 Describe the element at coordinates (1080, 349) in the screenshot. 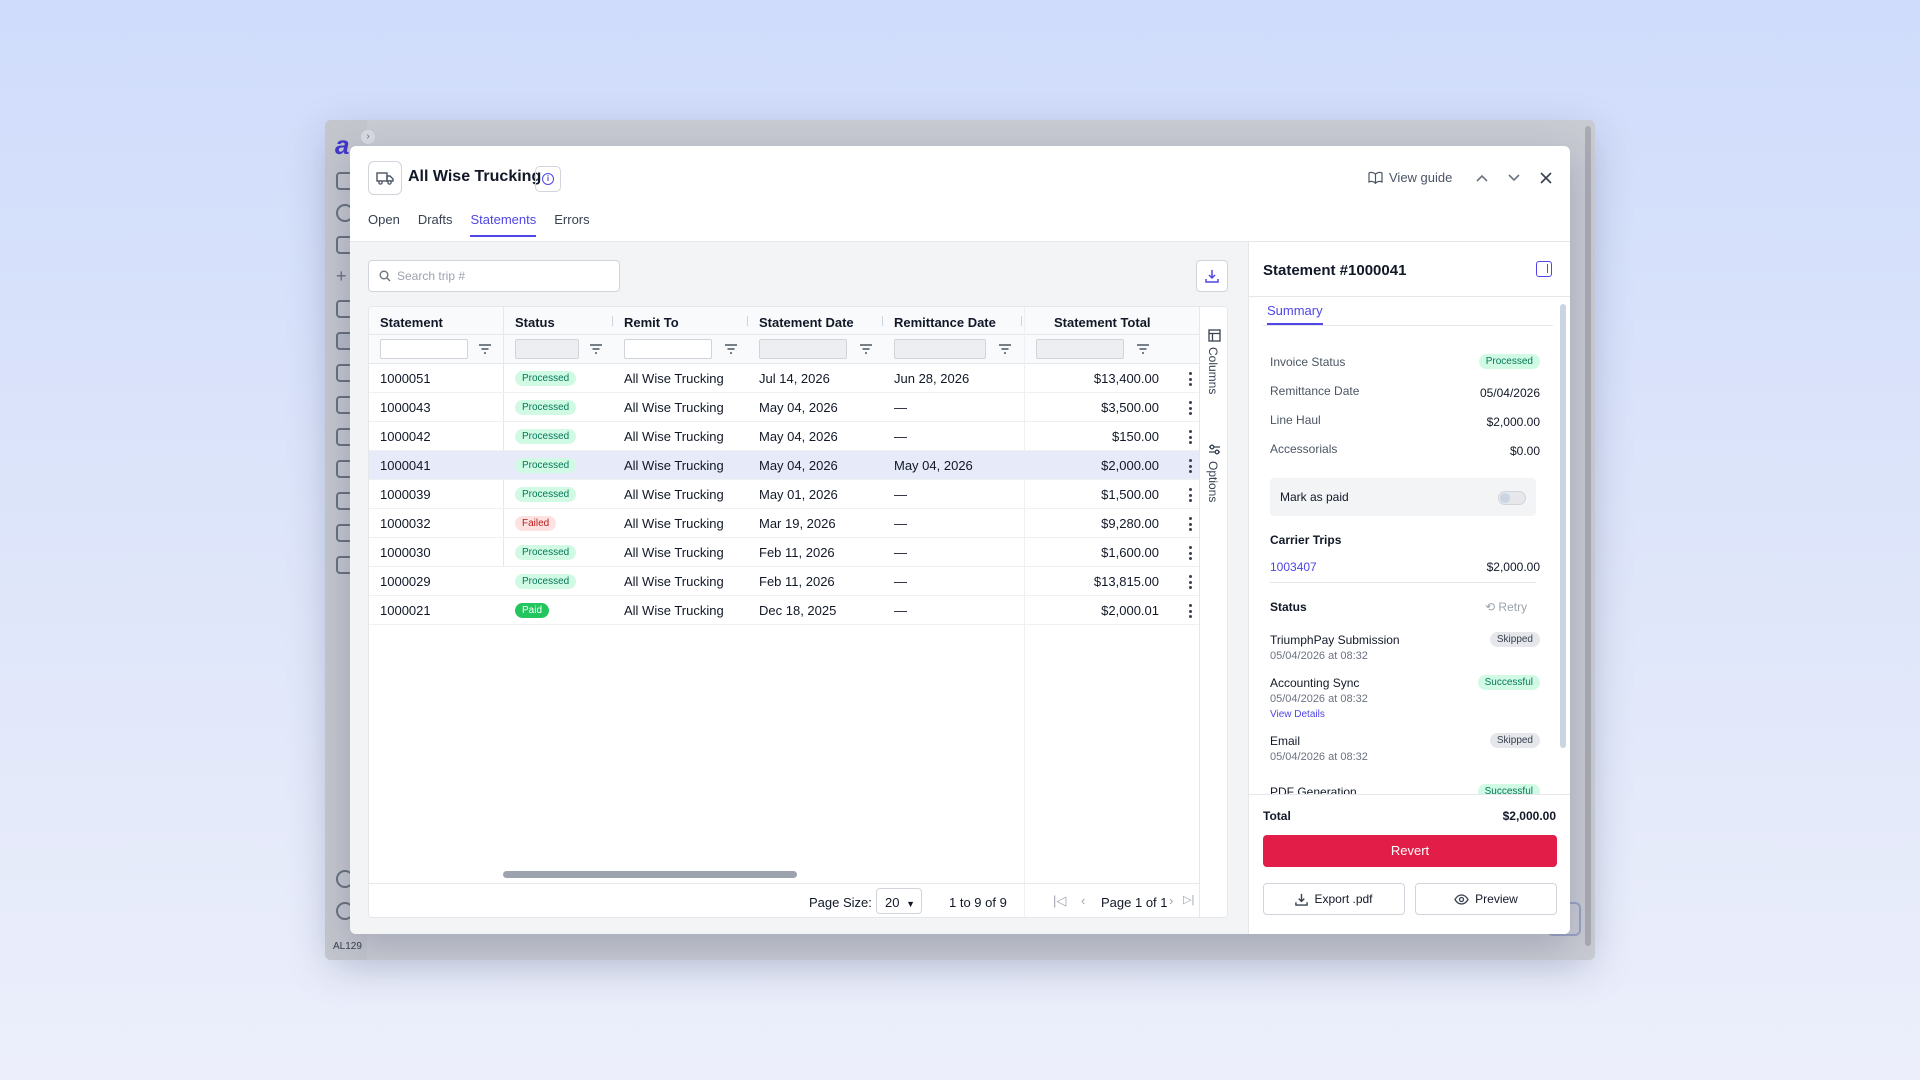

I see `filter-input-statement-total` at that location.